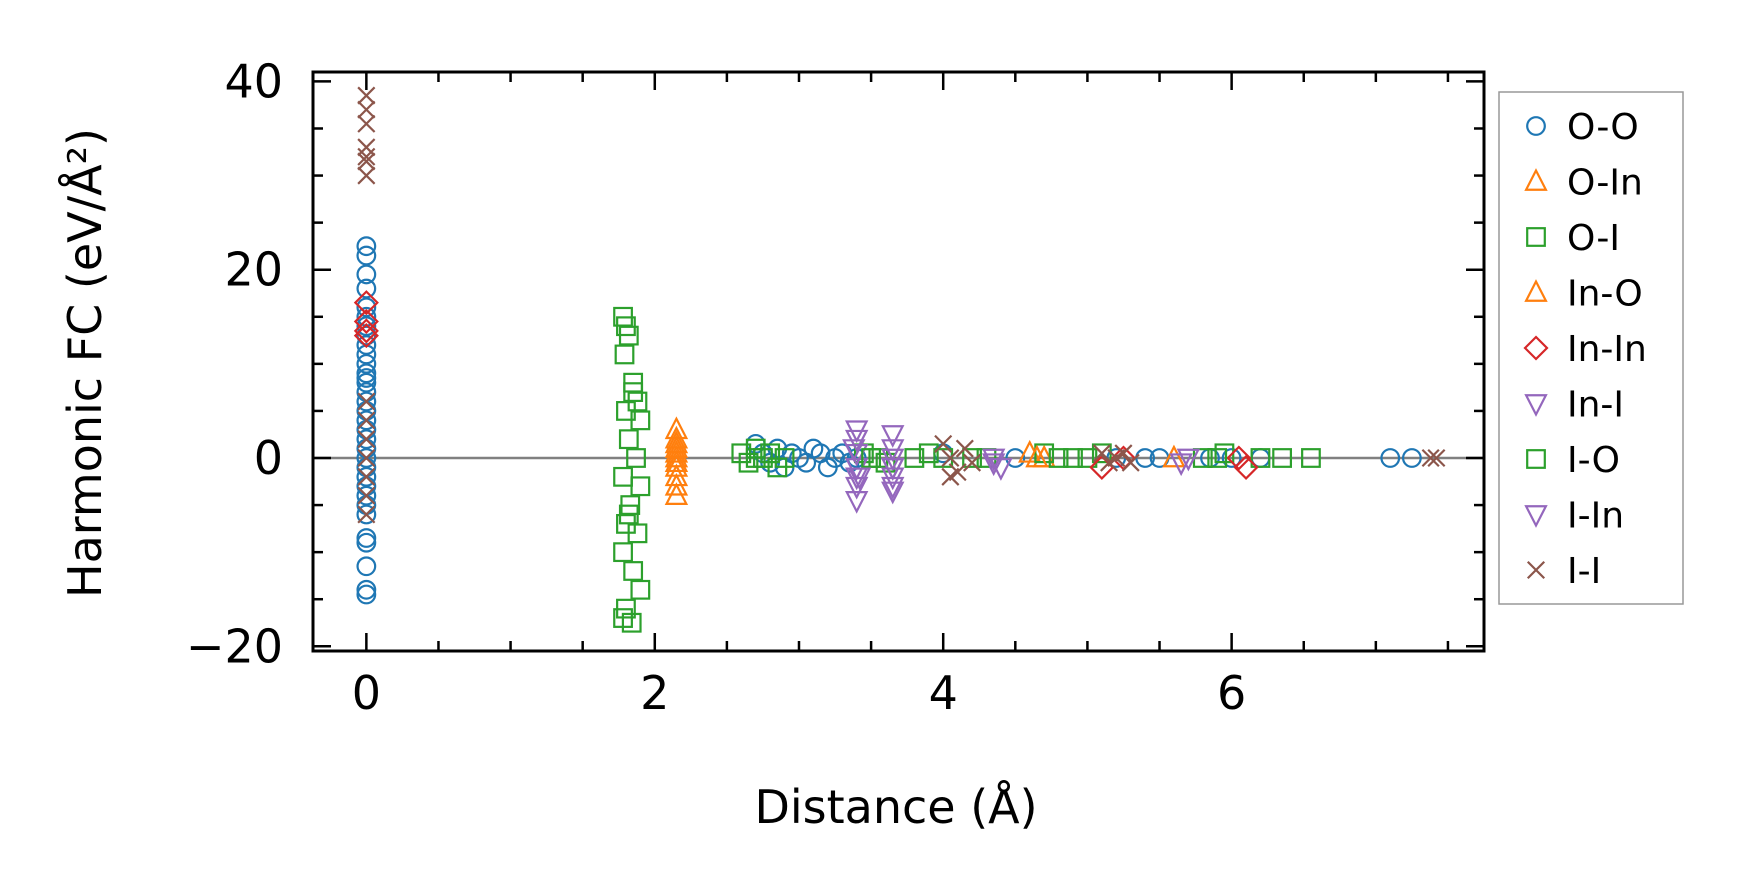 This screenshot has width=1739, height=894. What do you see at coordinates (1603, 127) in the screenshot?
I see `legend-label: O-O` at bounding box center [1603, 127].